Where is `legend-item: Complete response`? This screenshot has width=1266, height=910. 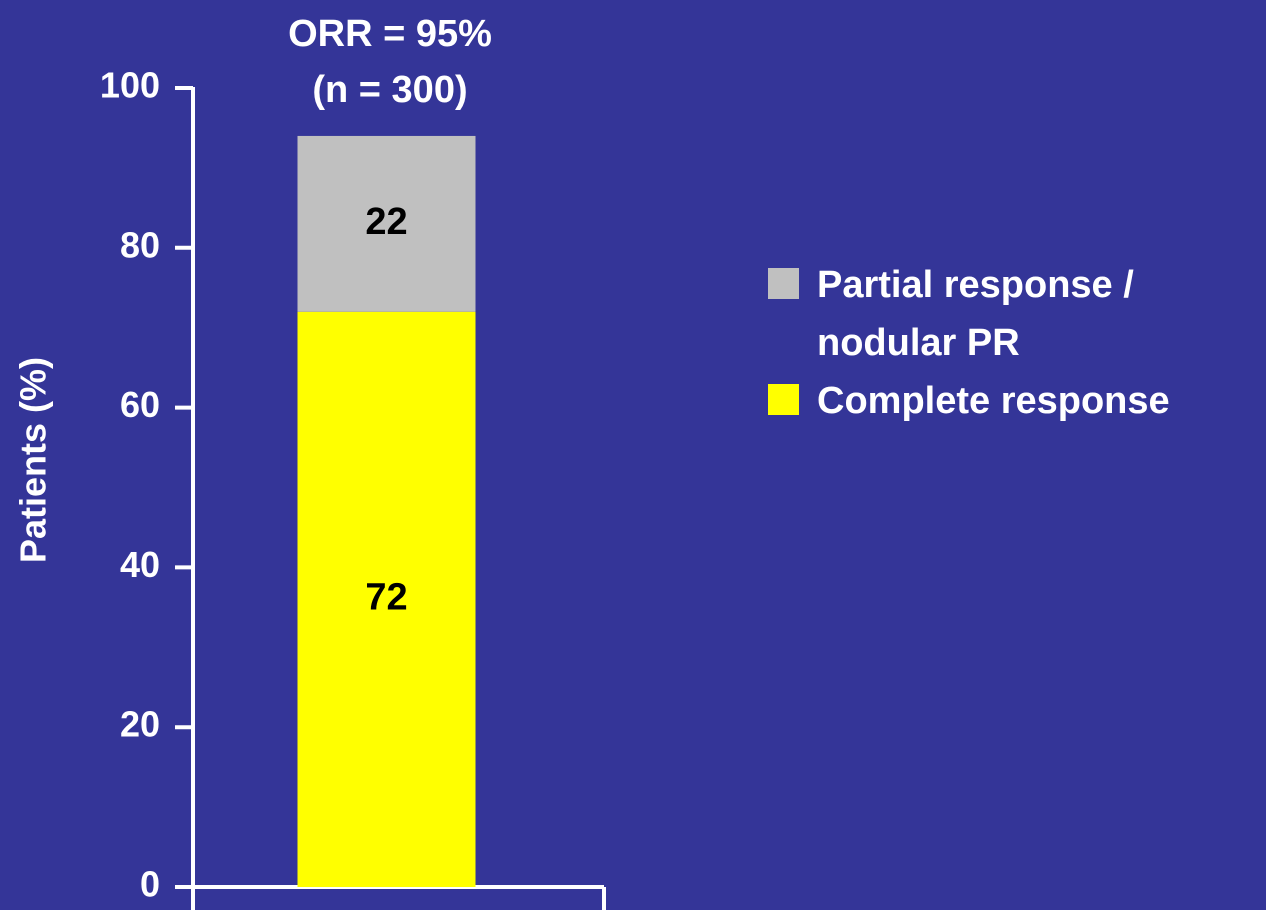 legend-item: Complete response is located at coordinates (1017, 401).